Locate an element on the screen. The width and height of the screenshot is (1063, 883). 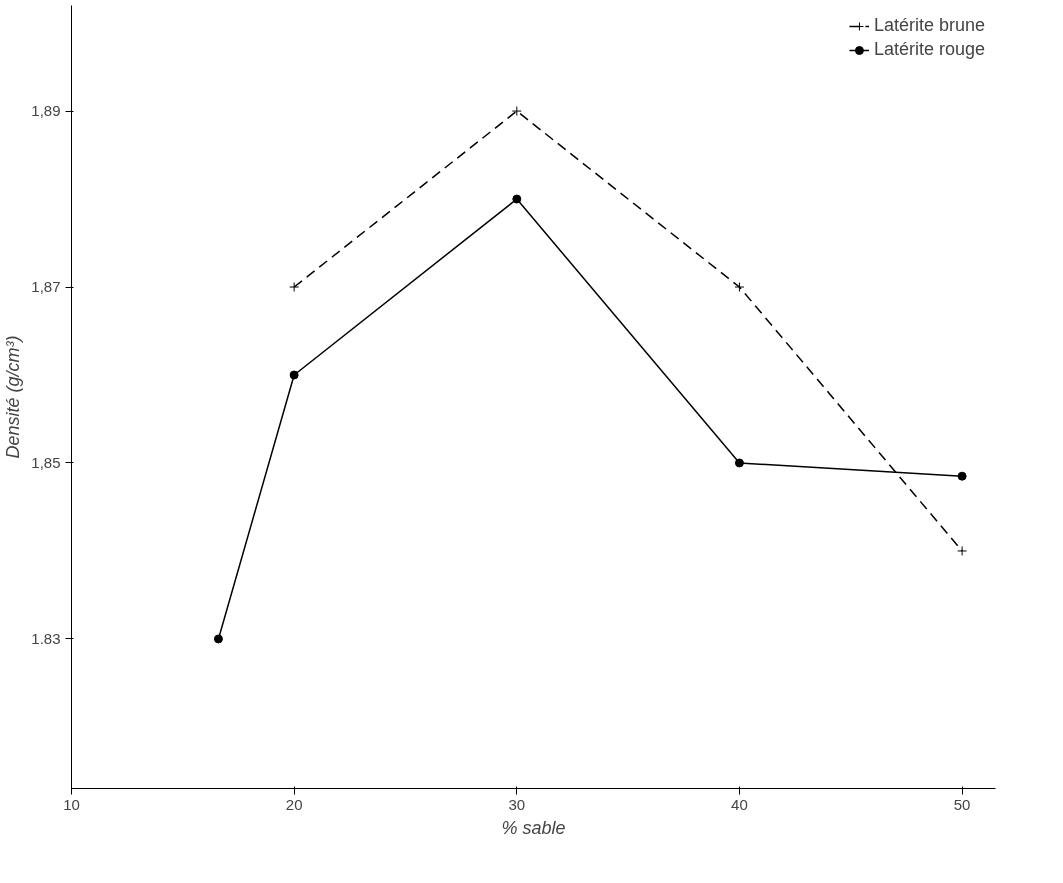
x-tick-label: 30 is located at coordinates (517, 804).